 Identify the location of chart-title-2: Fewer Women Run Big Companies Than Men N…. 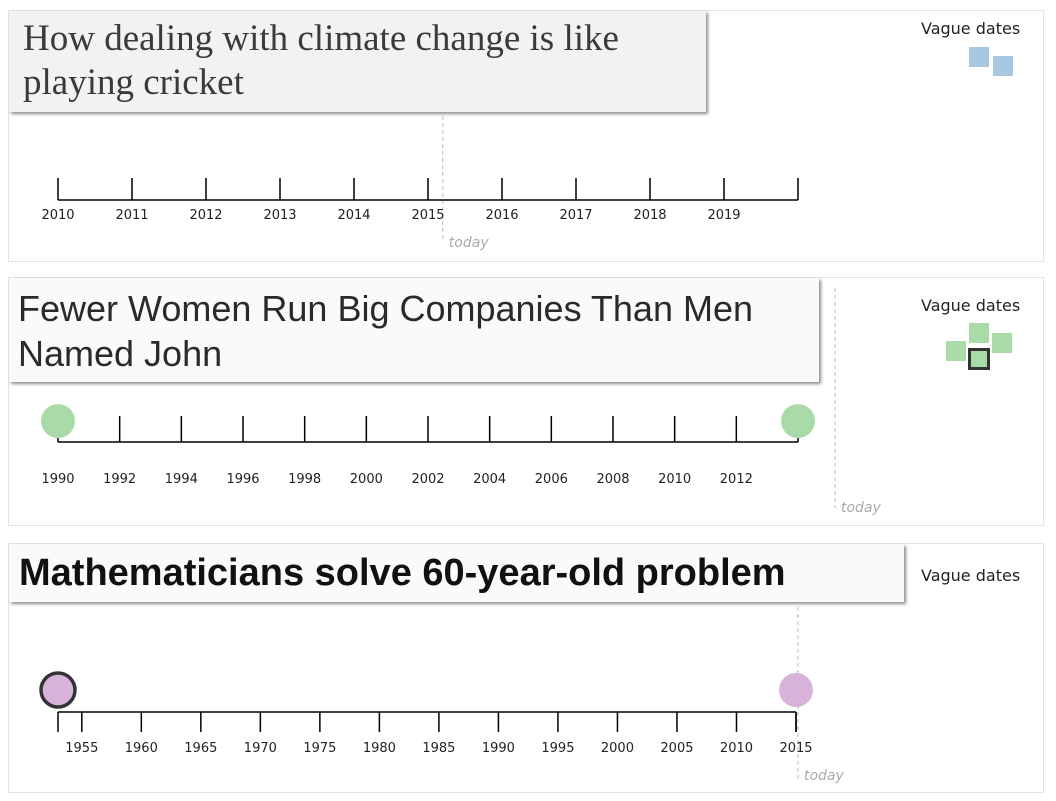
(414, 330).